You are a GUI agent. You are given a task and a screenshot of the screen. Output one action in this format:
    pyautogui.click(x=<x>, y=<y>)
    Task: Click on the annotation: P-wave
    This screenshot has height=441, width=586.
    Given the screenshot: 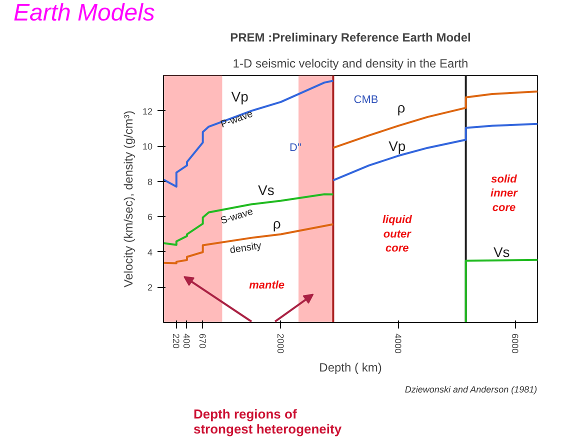 What is the action you would take?
    pyautogui.click(x=237, y=119)
    